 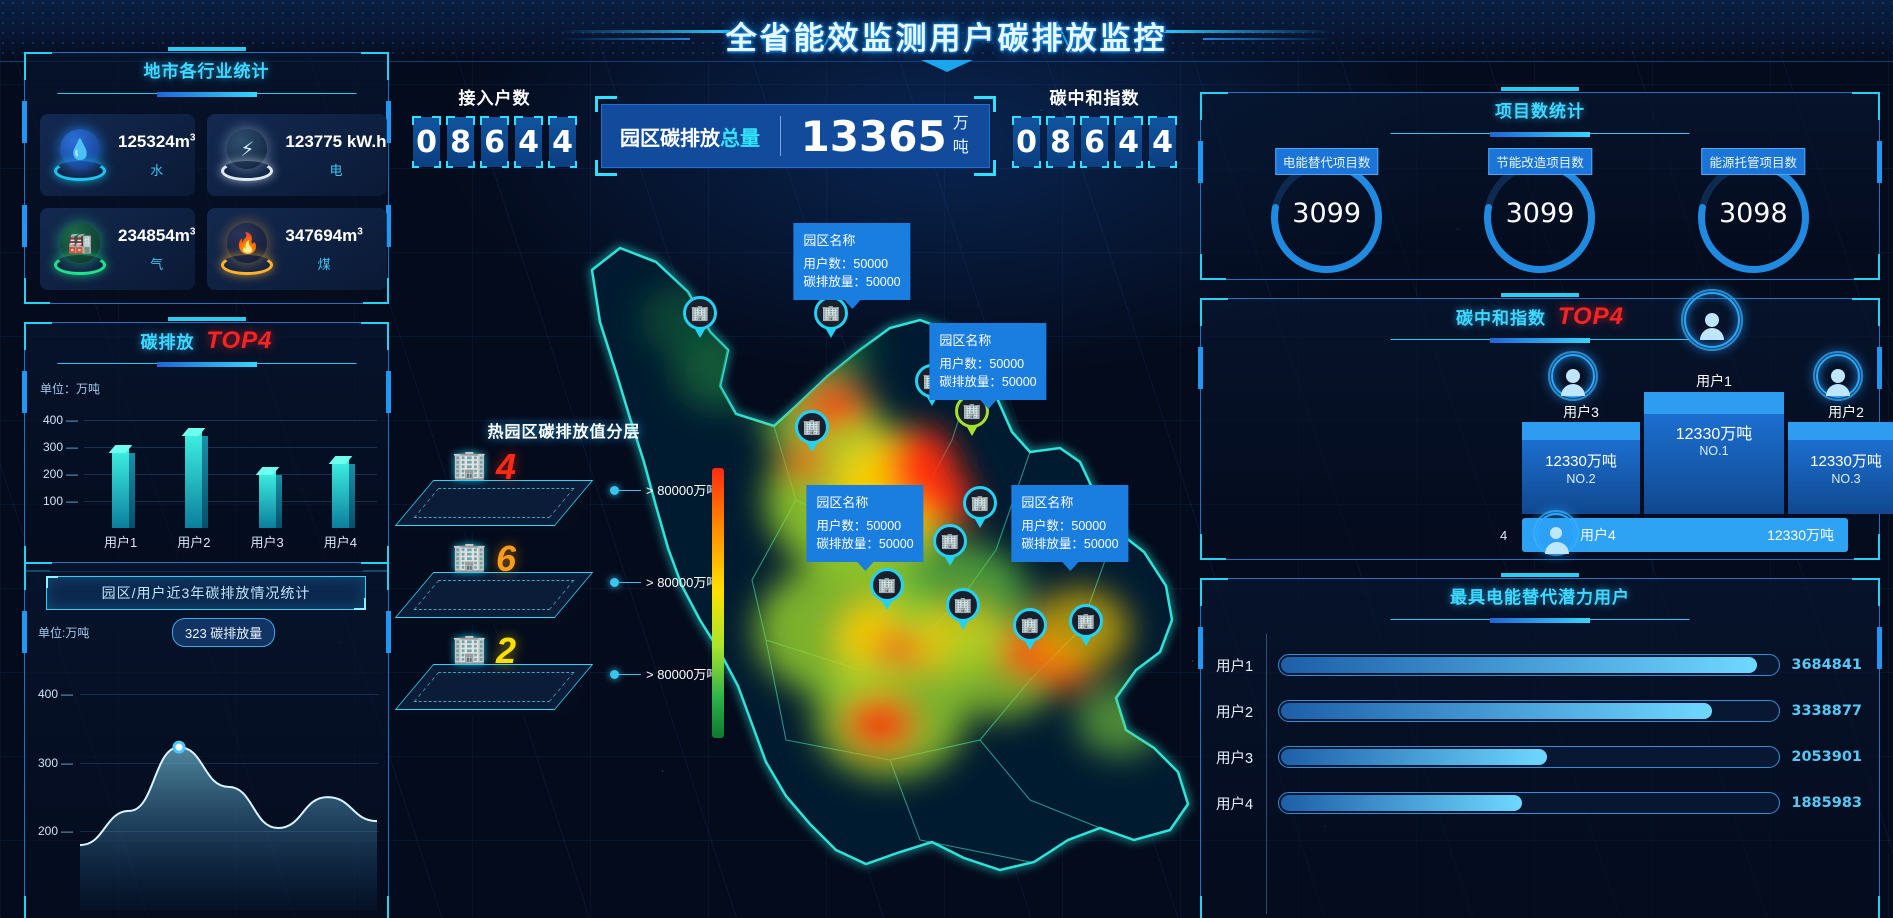 I want to click on panel-frame, so click(x=1540, y=186).